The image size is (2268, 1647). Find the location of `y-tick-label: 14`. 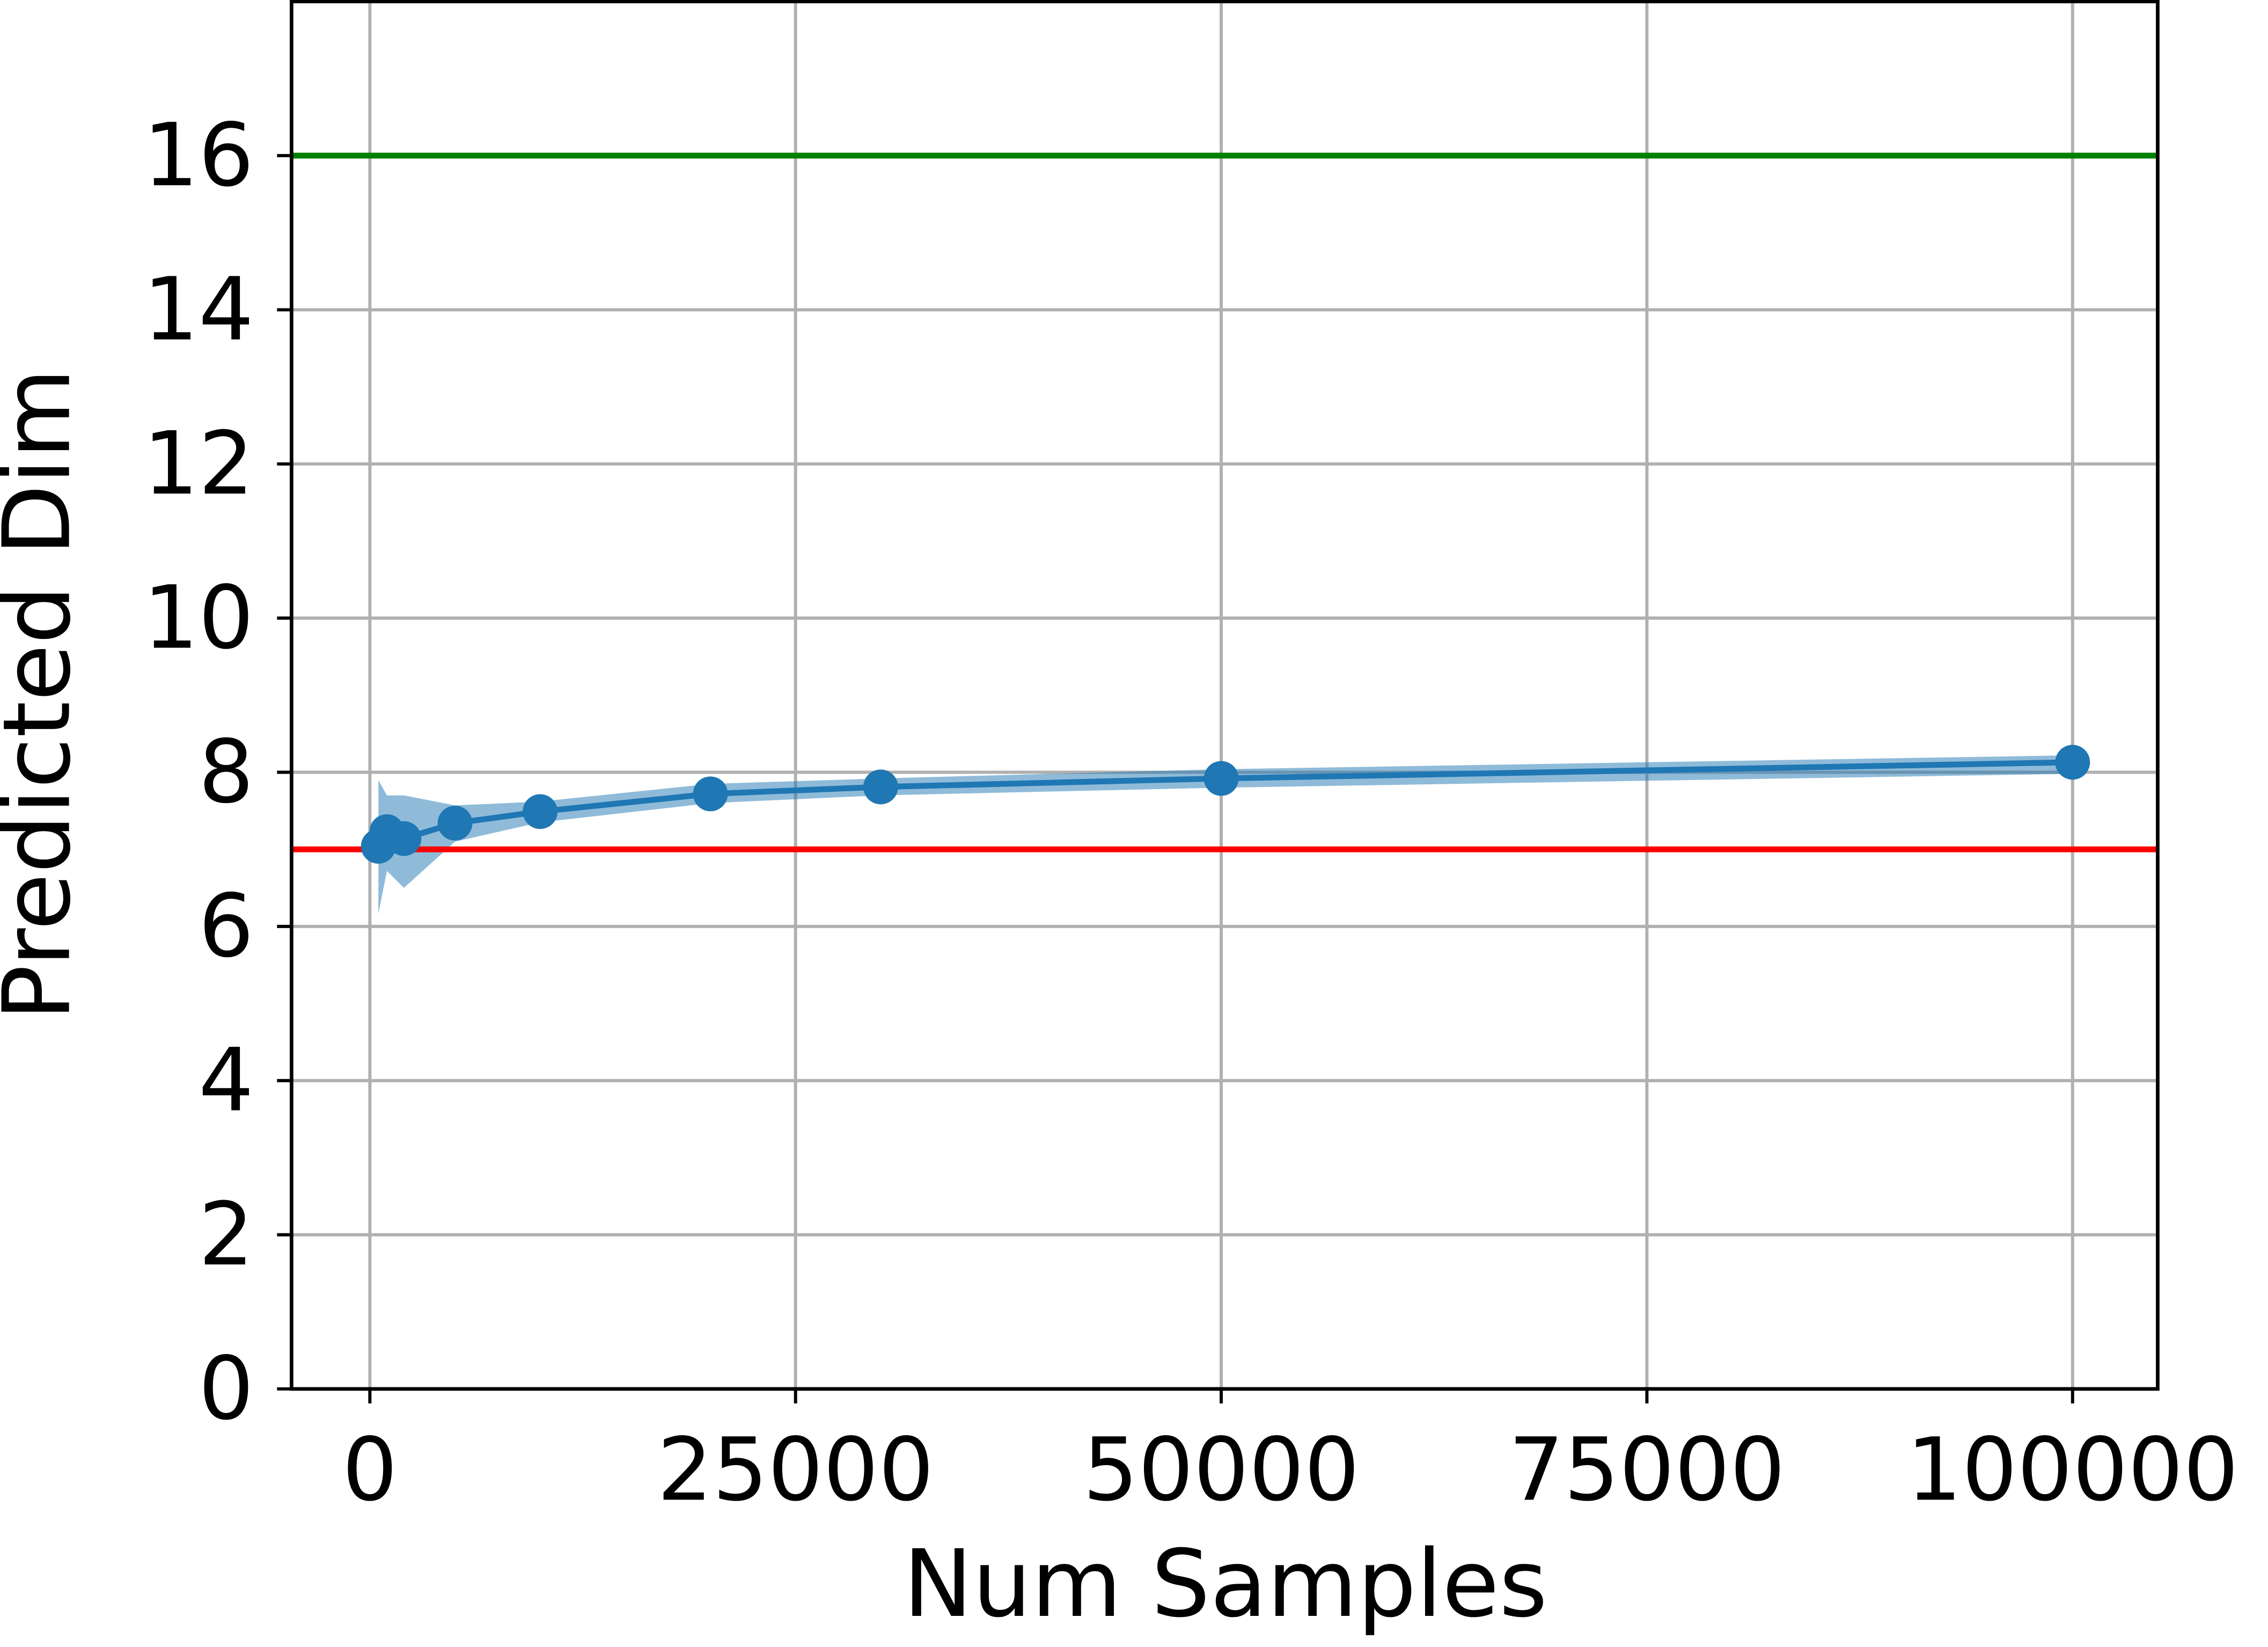

y-tick-label: 14 is located at coordinates (198, 310).